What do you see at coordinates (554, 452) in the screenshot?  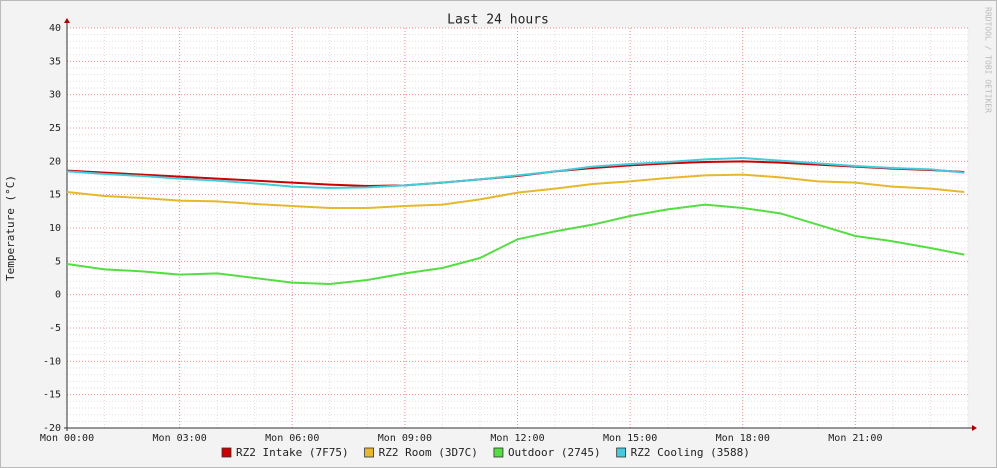 I see `legend-label: Outdoor (2745)` at bounding box center [554, 452].